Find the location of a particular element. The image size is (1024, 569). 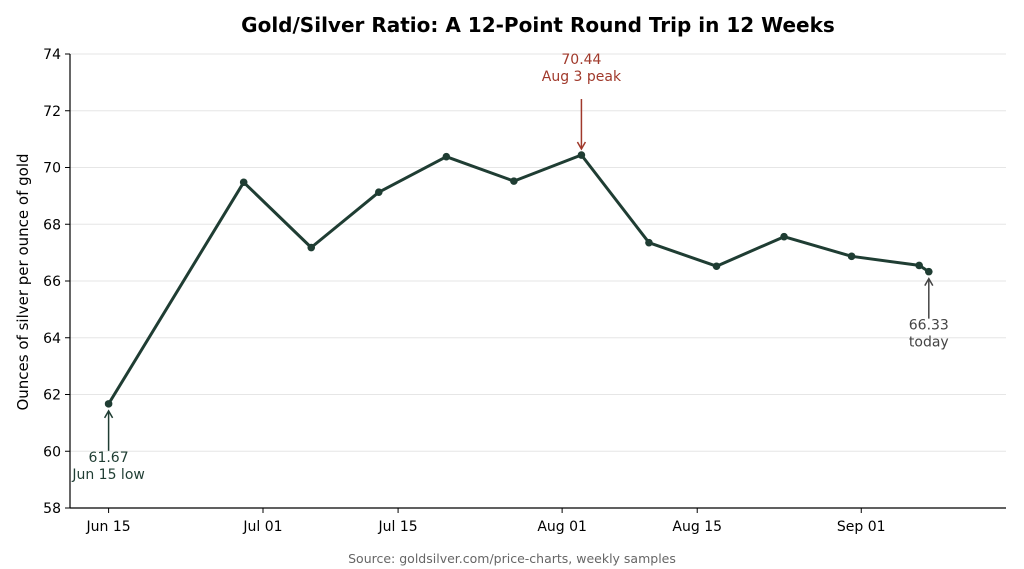

y-ticks: 58 60 62 64 66 68 70 72 74 is located at coordinates (56, 282).